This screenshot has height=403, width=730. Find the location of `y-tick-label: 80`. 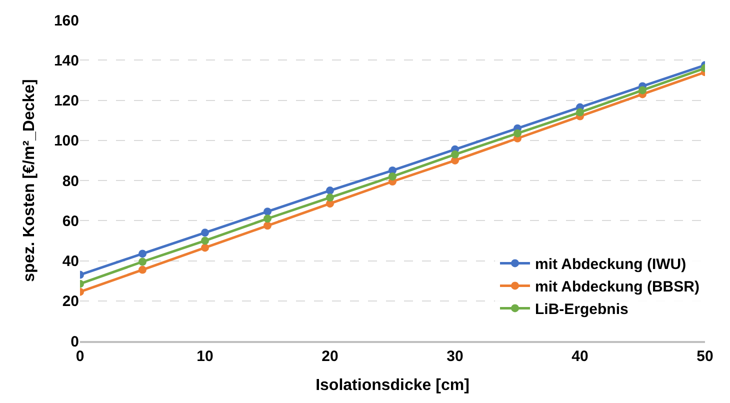

y-tick-label: 80 is located at coordinates (70, 181).